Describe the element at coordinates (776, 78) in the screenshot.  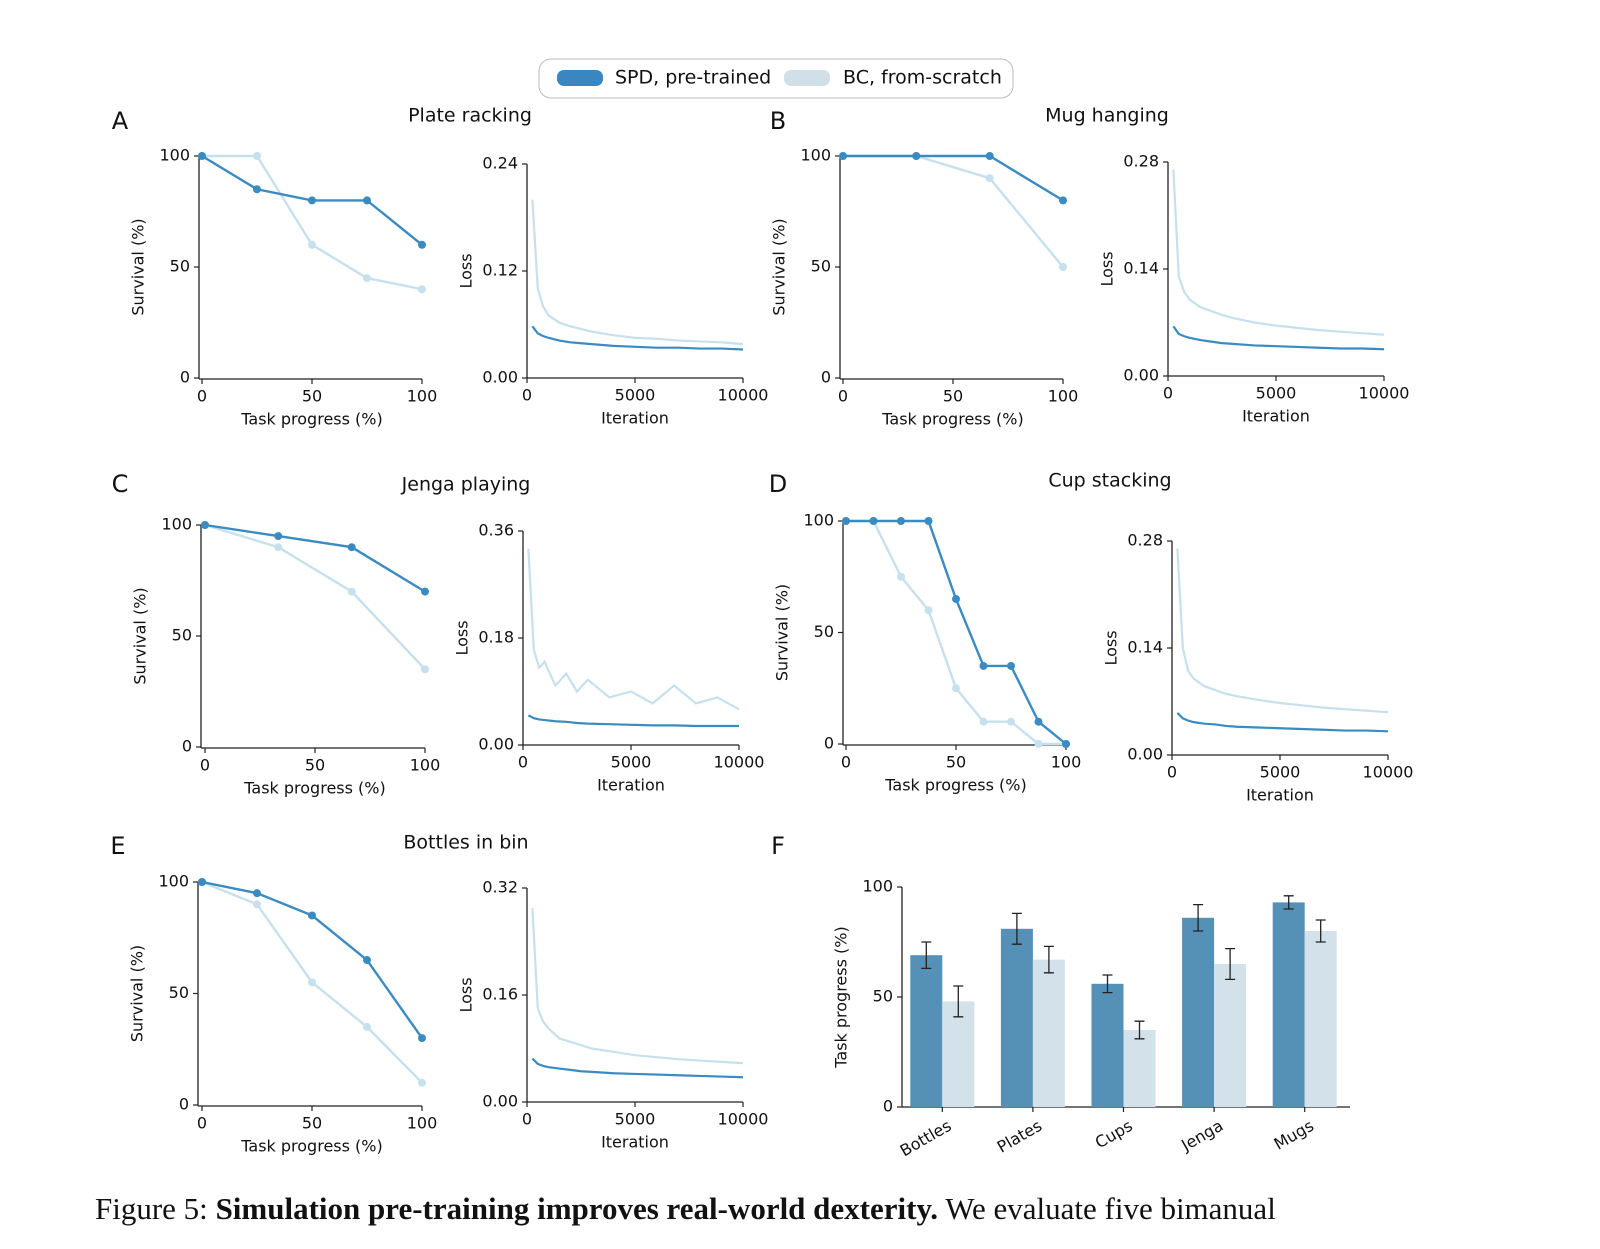
I see `legend-box` at that location.